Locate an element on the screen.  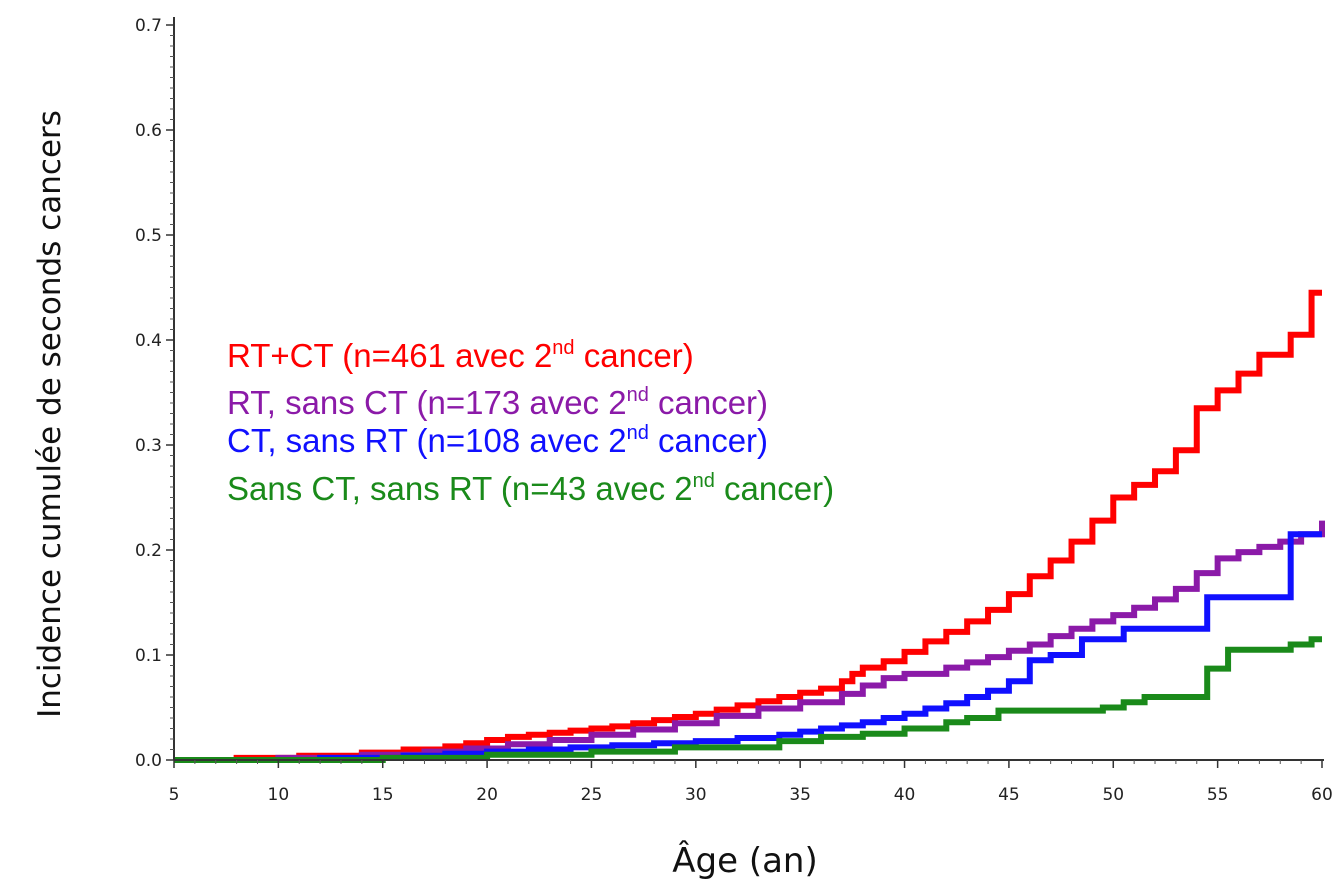
x-tick-label: 30 is located at coordinates (696, 795).